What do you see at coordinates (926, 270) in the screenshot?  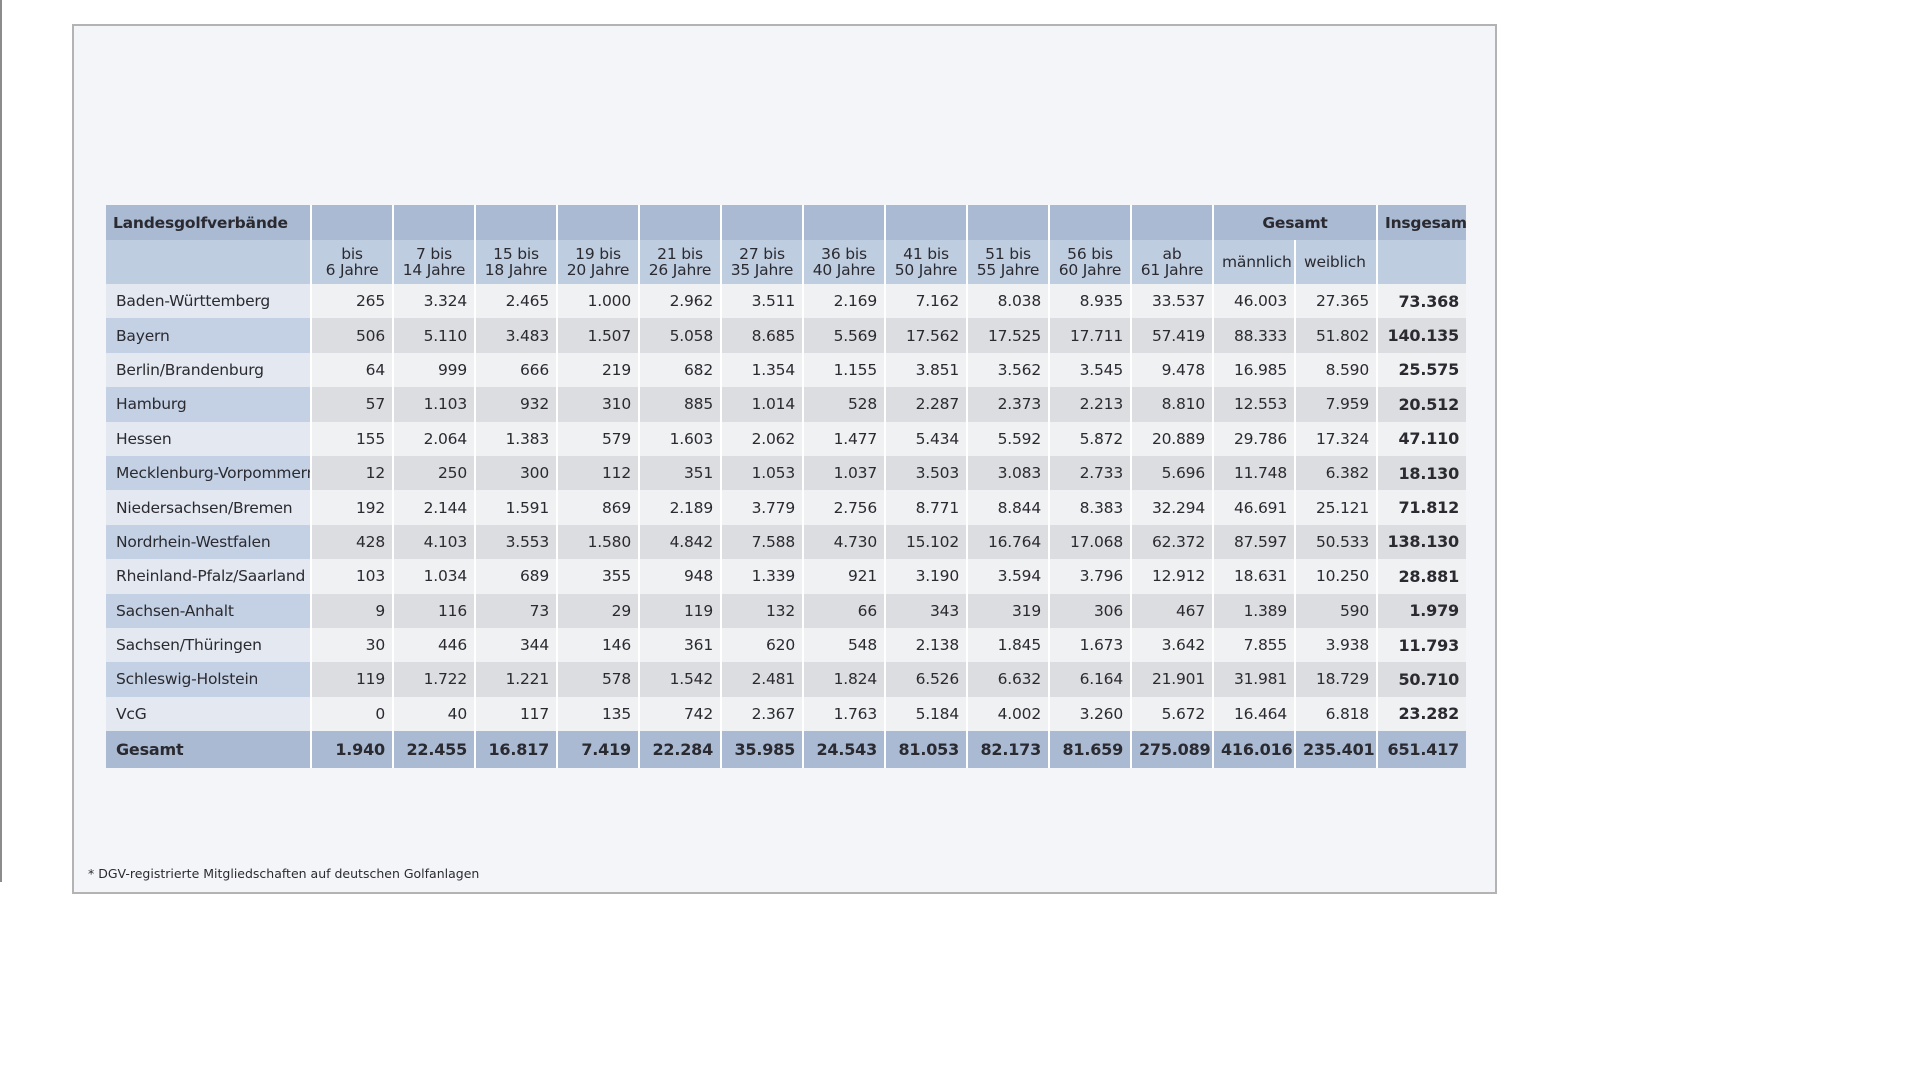 I see `age-group-line2: 50 Jahre` at bounding box center [926, 270].